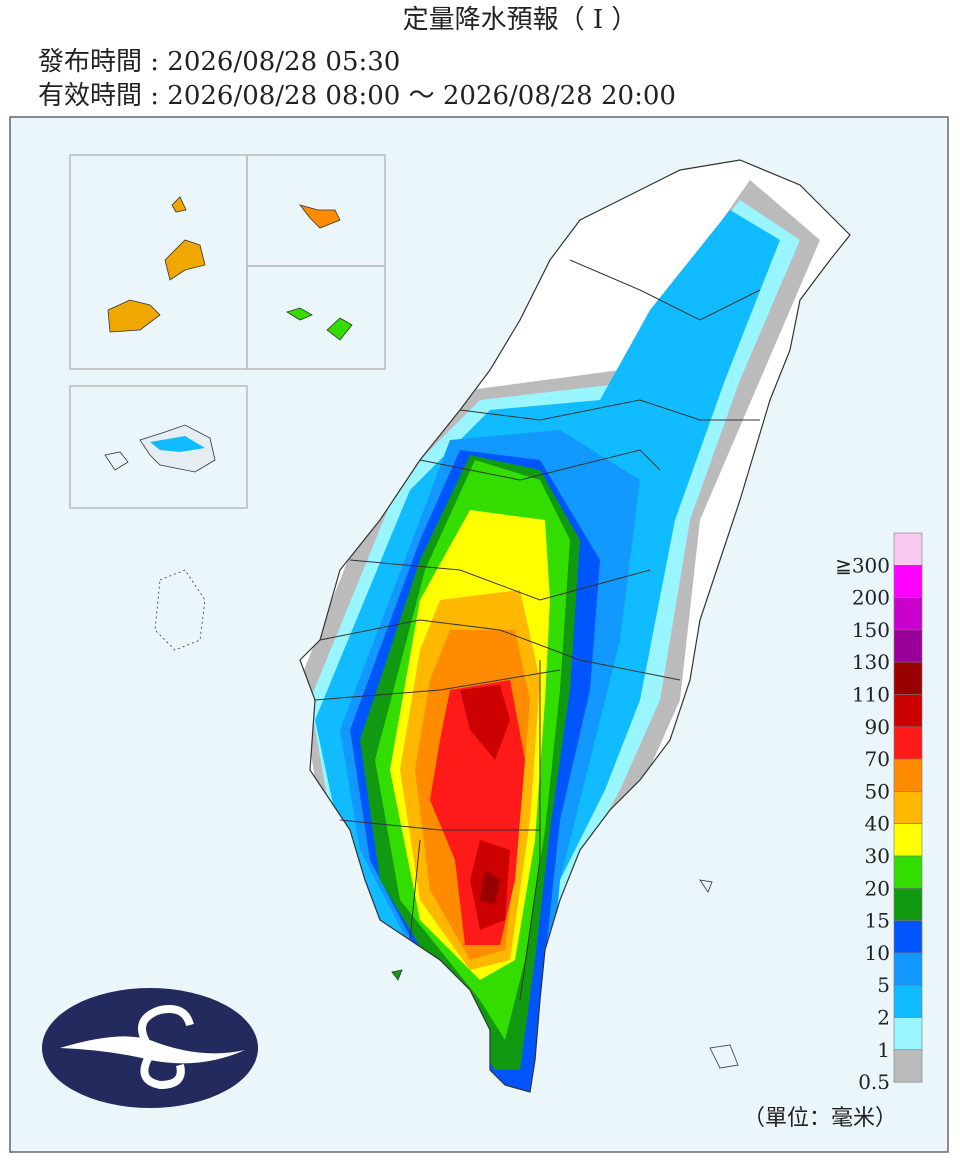 The width and height of the screenshot is (960, 1161). I want to click on legend-label: 20, so click(877, 888).